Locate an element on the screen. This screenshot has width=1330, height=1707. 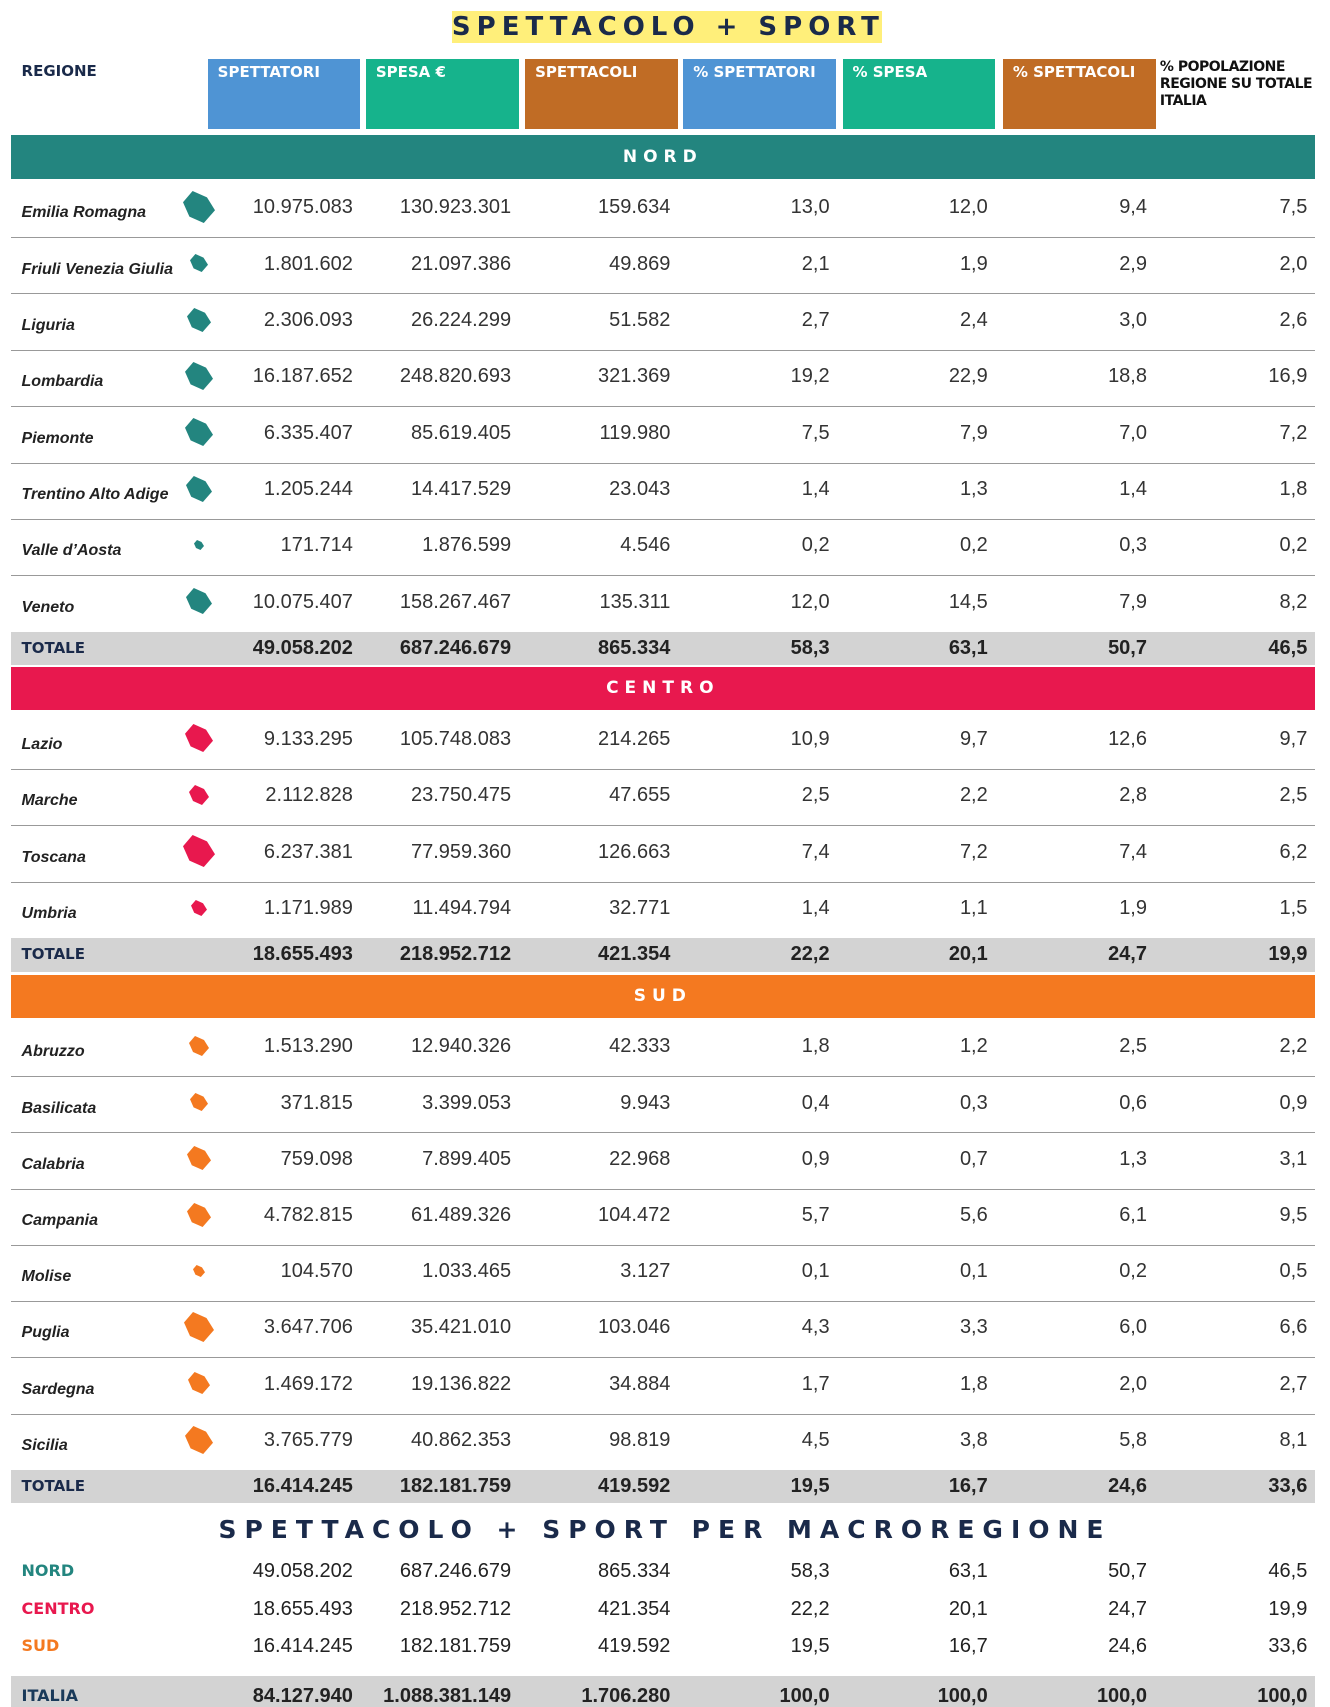
cell: 1,9 is located at coordinates (1133, 908).